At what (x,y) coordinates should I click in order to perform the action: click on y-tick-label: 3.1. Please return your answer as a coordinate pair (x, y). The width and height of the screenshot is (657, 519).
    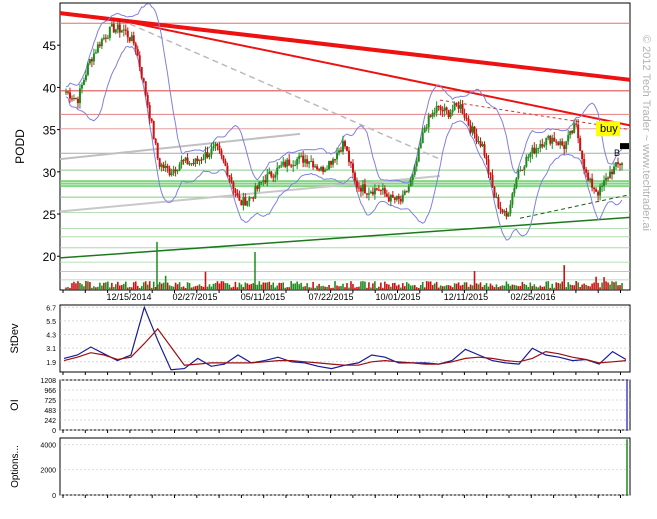
    Looking at the image, I should click on (51, 349).